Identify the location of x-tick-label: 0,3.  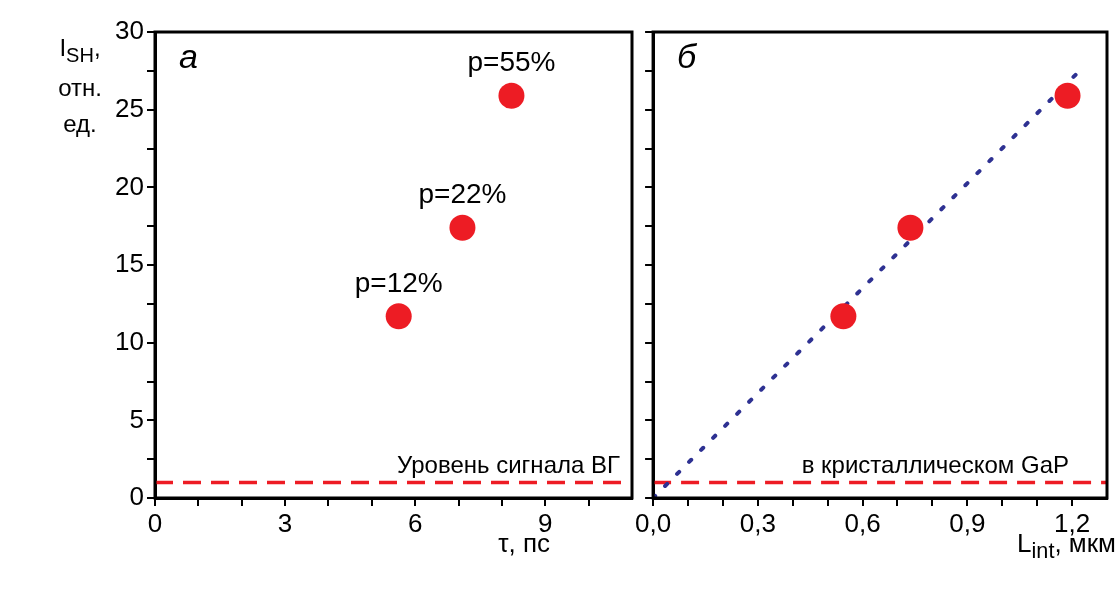
(757, 522).